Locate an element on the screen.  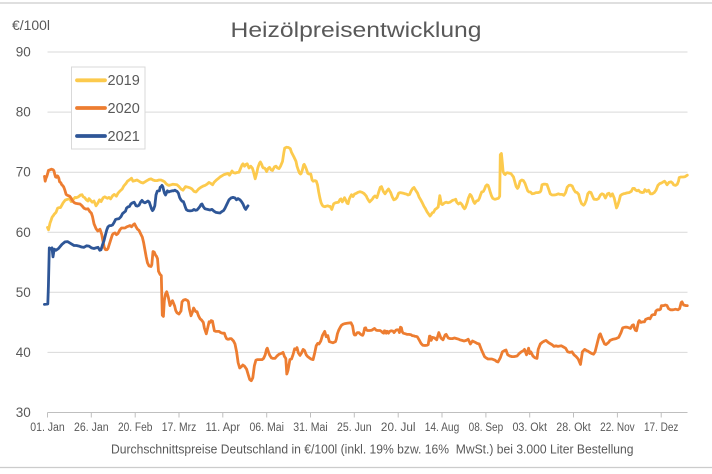
svg-text: 11. Apr is located at coordinates (223, 428).